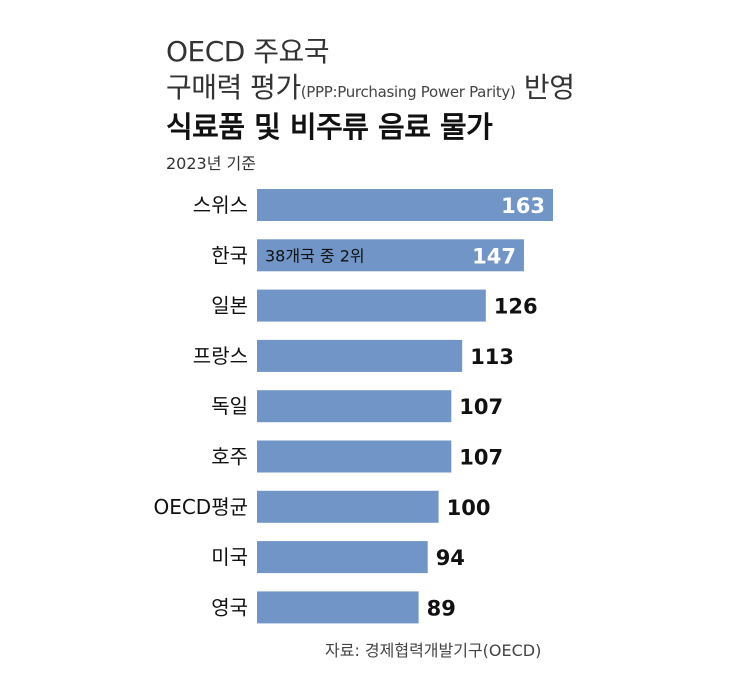 Image resolution: width=747 pixels, height=675 pixels. I want to click on value-label-스위스: 163, so click(523, 206).